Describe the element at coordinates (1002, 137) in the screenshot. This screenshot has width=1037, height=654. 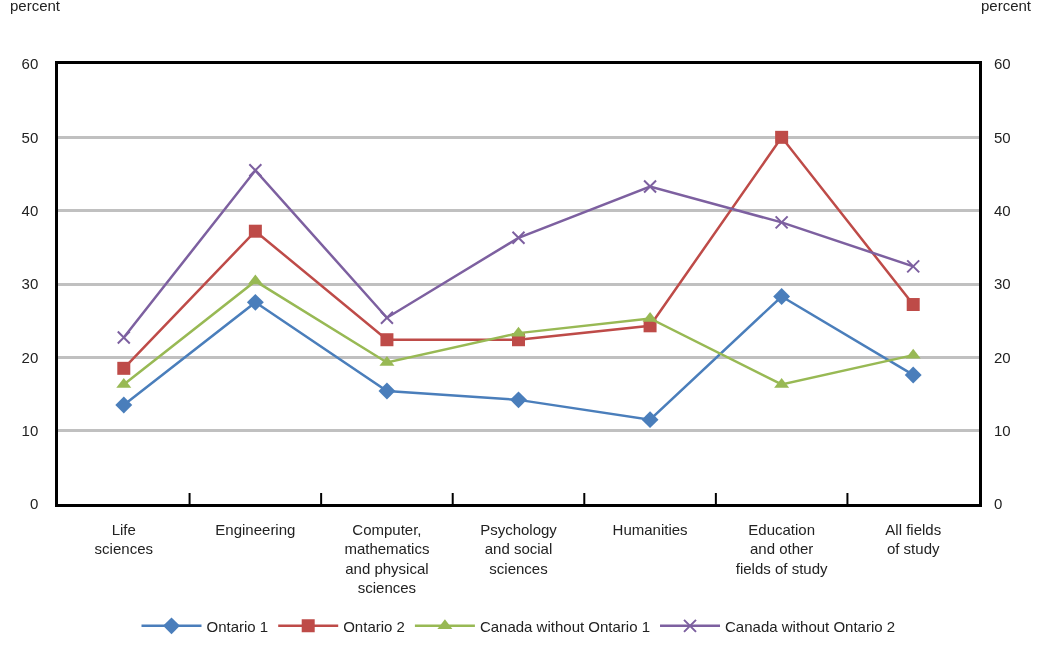
I see `y2-tick-label: 50` at that location.